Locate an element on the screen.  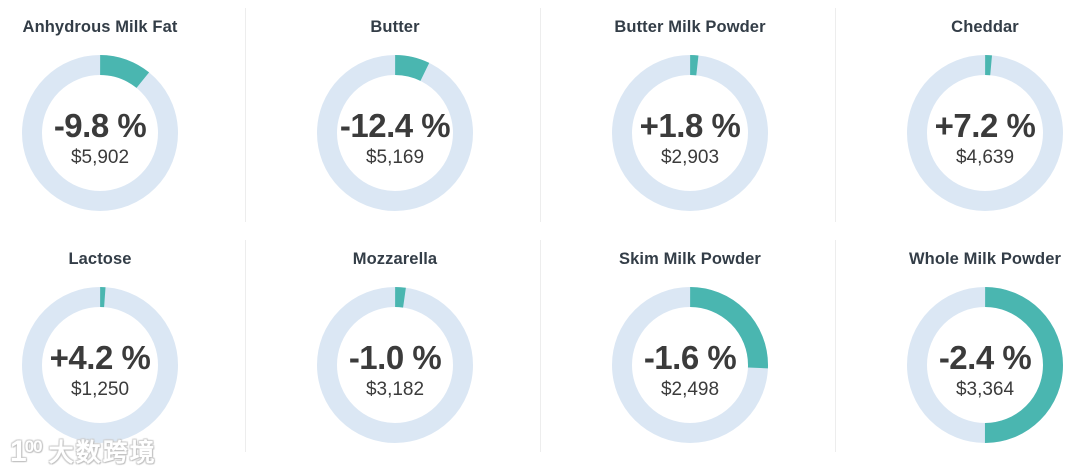
donut-center-text: -1.0 % $3,182 is located at coordinates (395, 365).